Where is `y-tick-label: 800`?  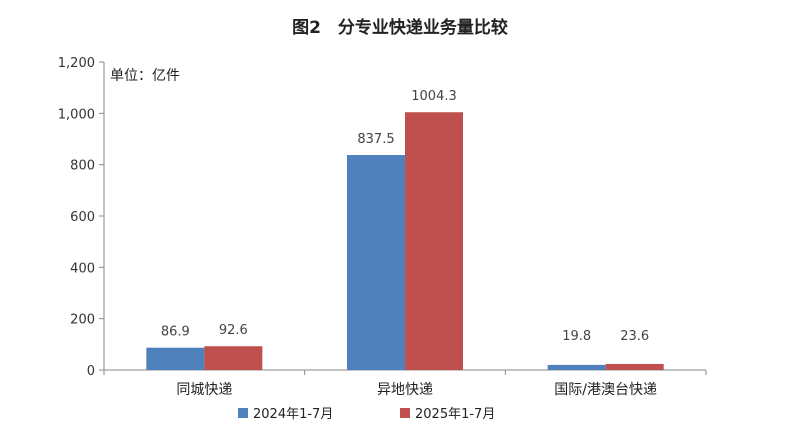
y-tick-label: 800 is located at coordinates (82, 166).